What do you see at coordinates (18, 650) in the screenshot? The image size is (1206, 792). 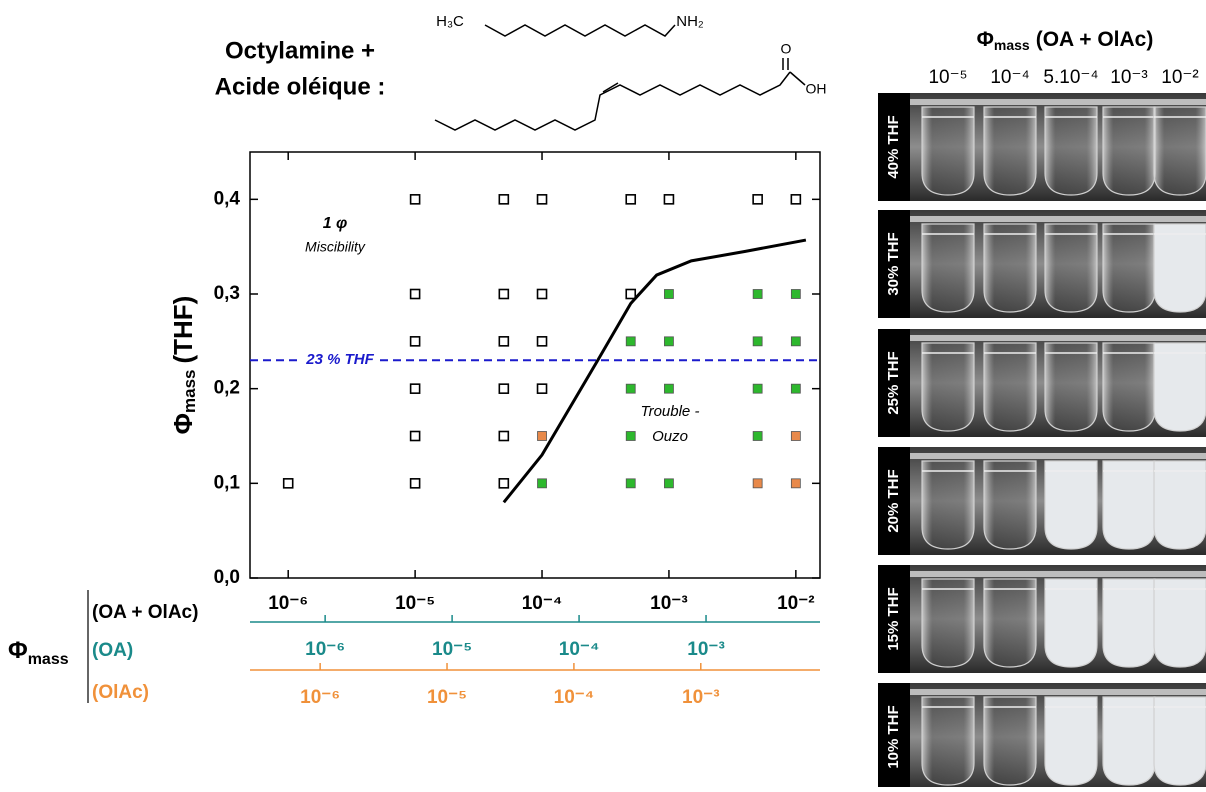 I see `x-label-symbol: Φ` at bounding box center [18, 650].